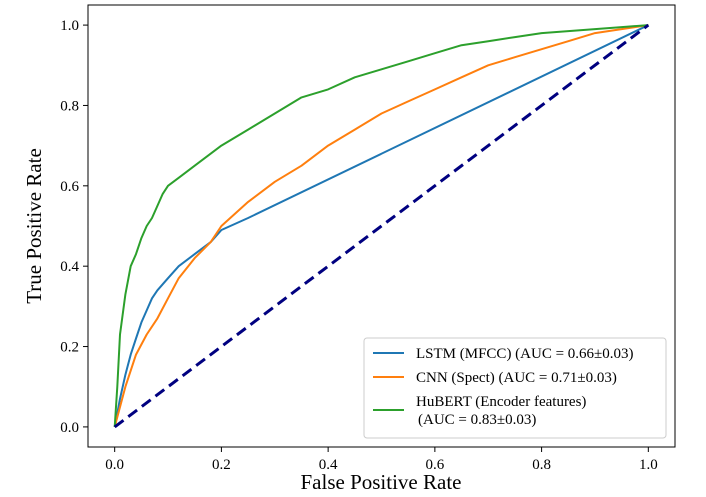  What do you see at coordinates (477, 420) in the screenshot?
I see `legend-label-hubert-line2: (AUC = 0.83±0.03)` at bounding box center [477, 420].